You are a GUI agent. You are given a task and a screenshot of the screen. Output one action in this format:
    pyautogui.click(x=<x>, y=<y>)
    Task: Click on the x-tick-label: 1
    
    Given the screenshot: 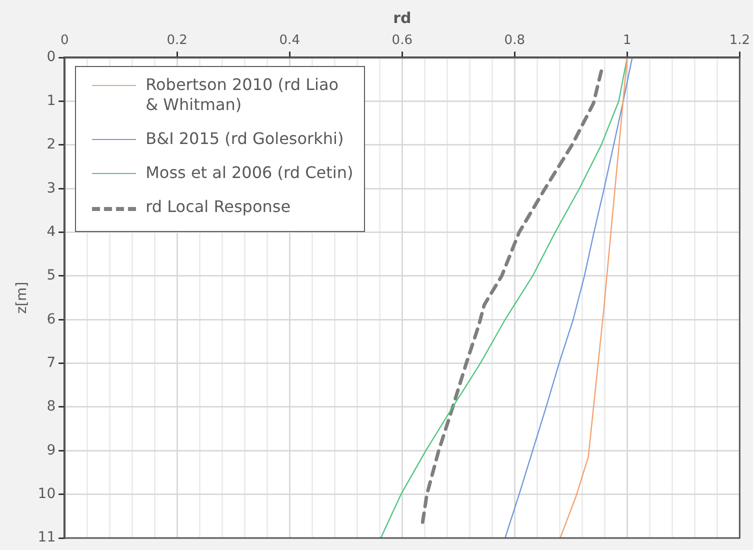 What is the action you would take?
    pyautogui.click(x=627, y=40)
    